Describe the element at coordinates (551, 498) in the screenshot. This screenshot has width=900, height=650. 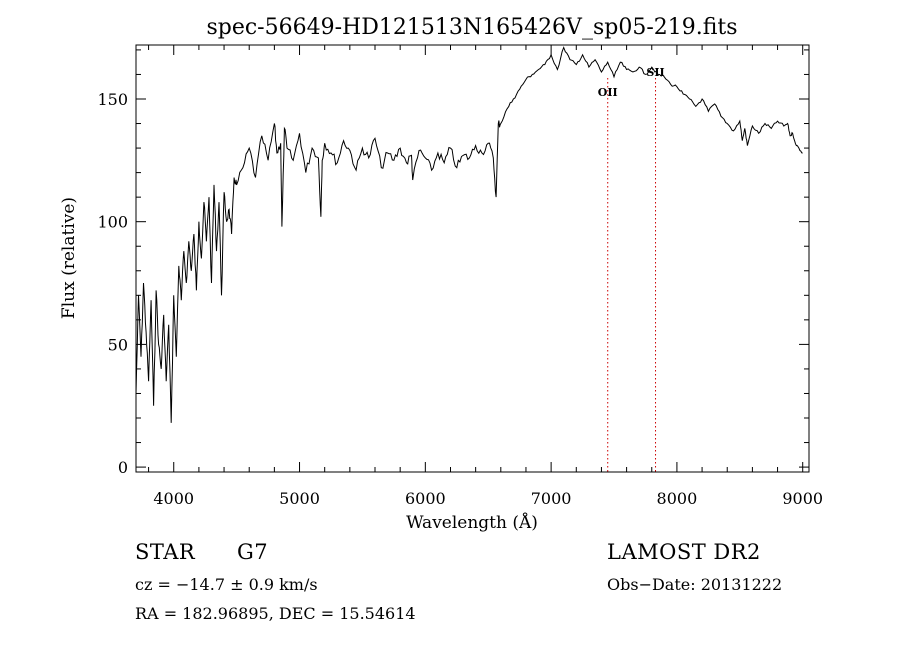
I see `x-tick-label: 7000` at that location.